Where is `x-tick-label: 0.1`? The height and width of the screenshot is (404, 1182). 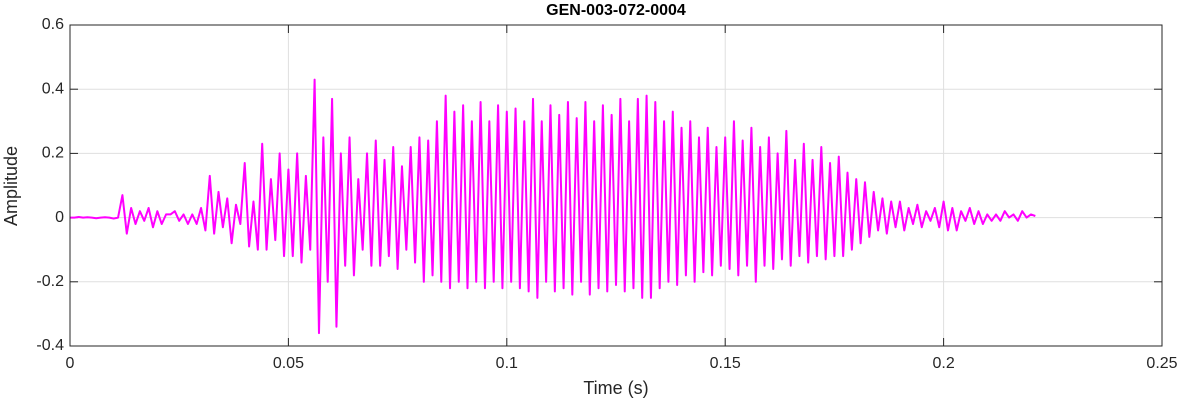
x-tick-label: 0.1 is located at coordinates (507, 363).